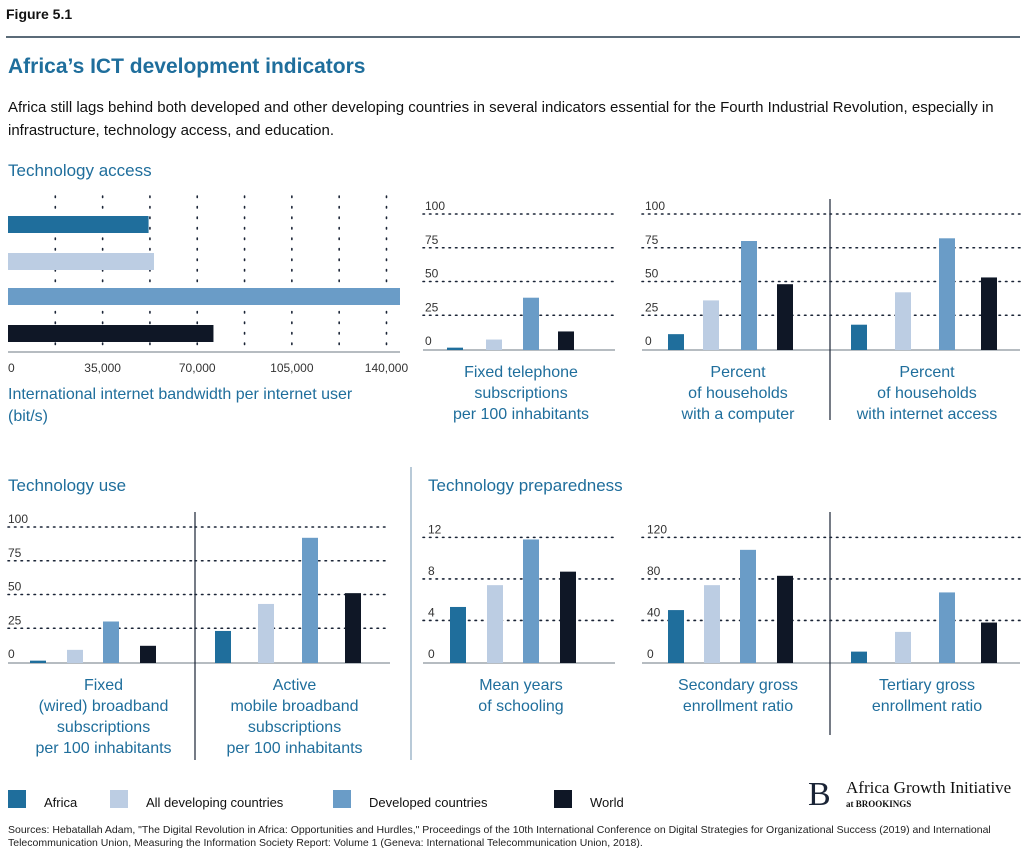  I want to click on chart-label-schooling-1: of schooling, so click(520, 706).